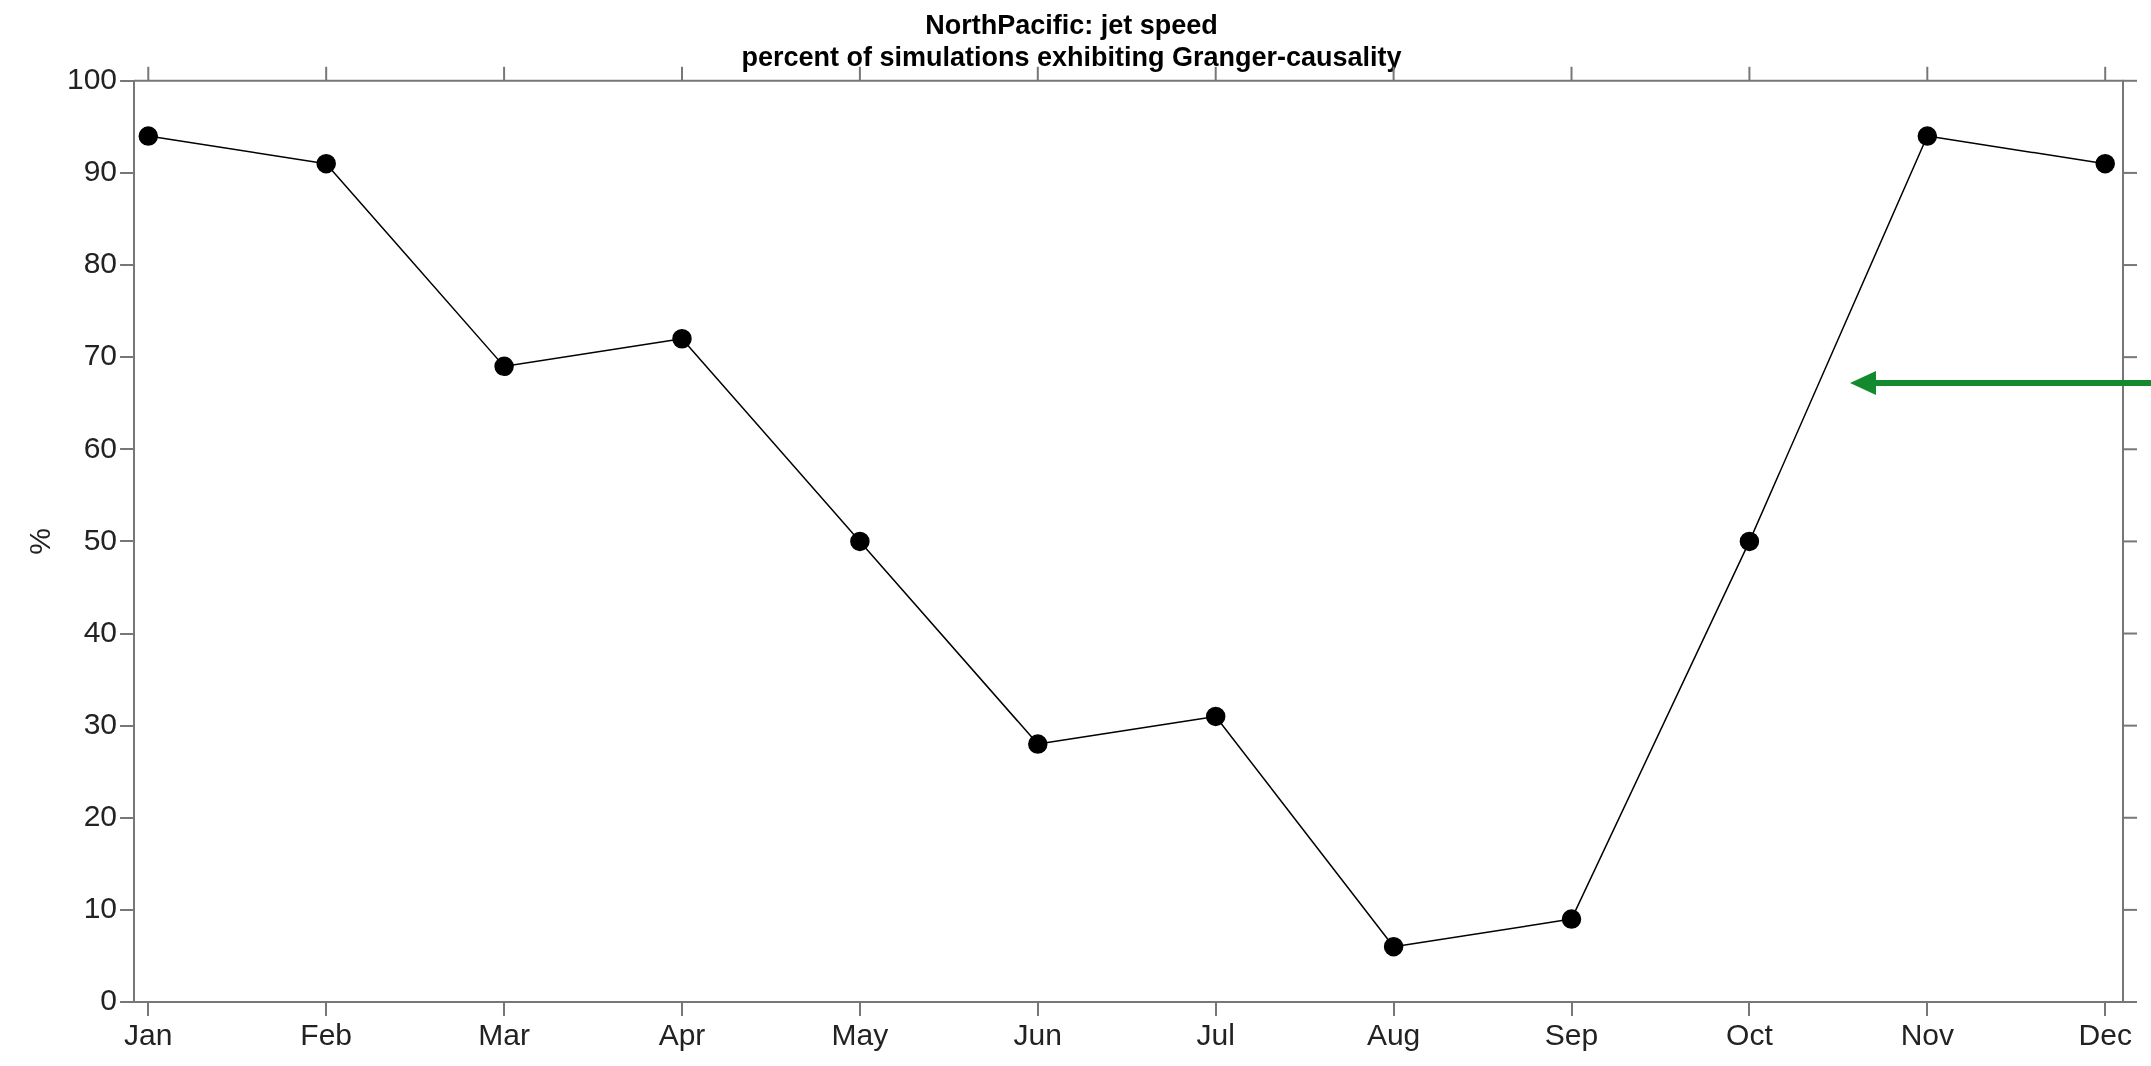 This screenshot has height=1066, width=2151. I want to click on x-tick-label: Apr, so click(682, 1035).